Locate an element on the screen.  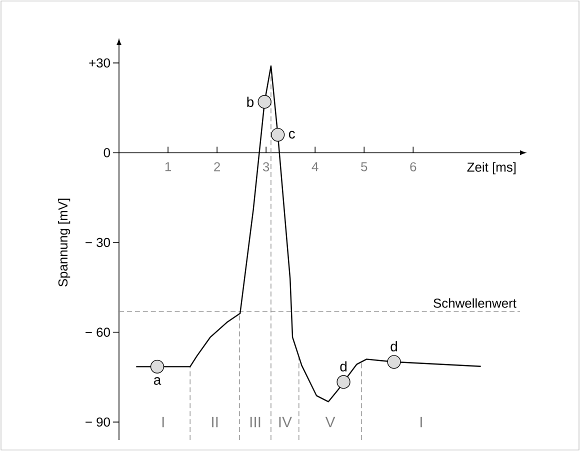
x-tick-label: 6 is located at coordinates (413, 167).